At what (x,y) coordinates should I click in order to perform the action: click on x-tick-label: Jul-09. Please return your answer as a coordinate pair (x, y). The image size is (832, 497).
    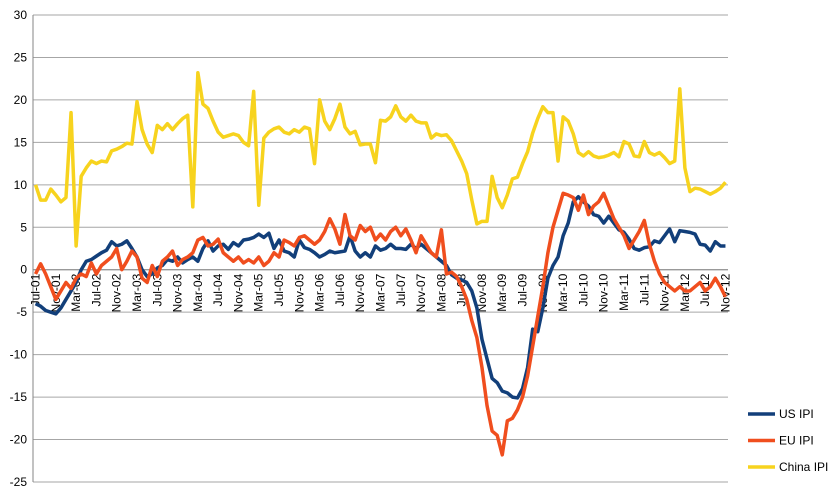
    Looking at the image, I should click on (523, 289).